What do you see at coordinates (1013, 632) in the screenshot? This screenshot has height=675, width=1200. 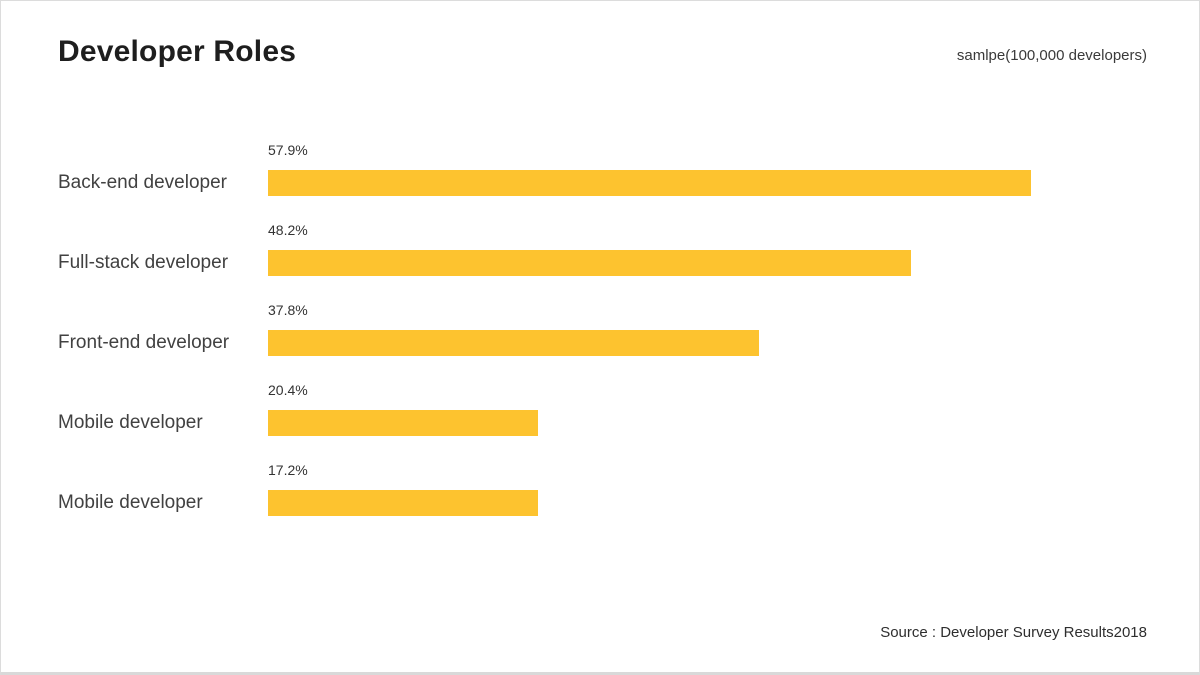 I see `source-note: Source : Developer Survey Results2018` at bounding box center [1013, 632].